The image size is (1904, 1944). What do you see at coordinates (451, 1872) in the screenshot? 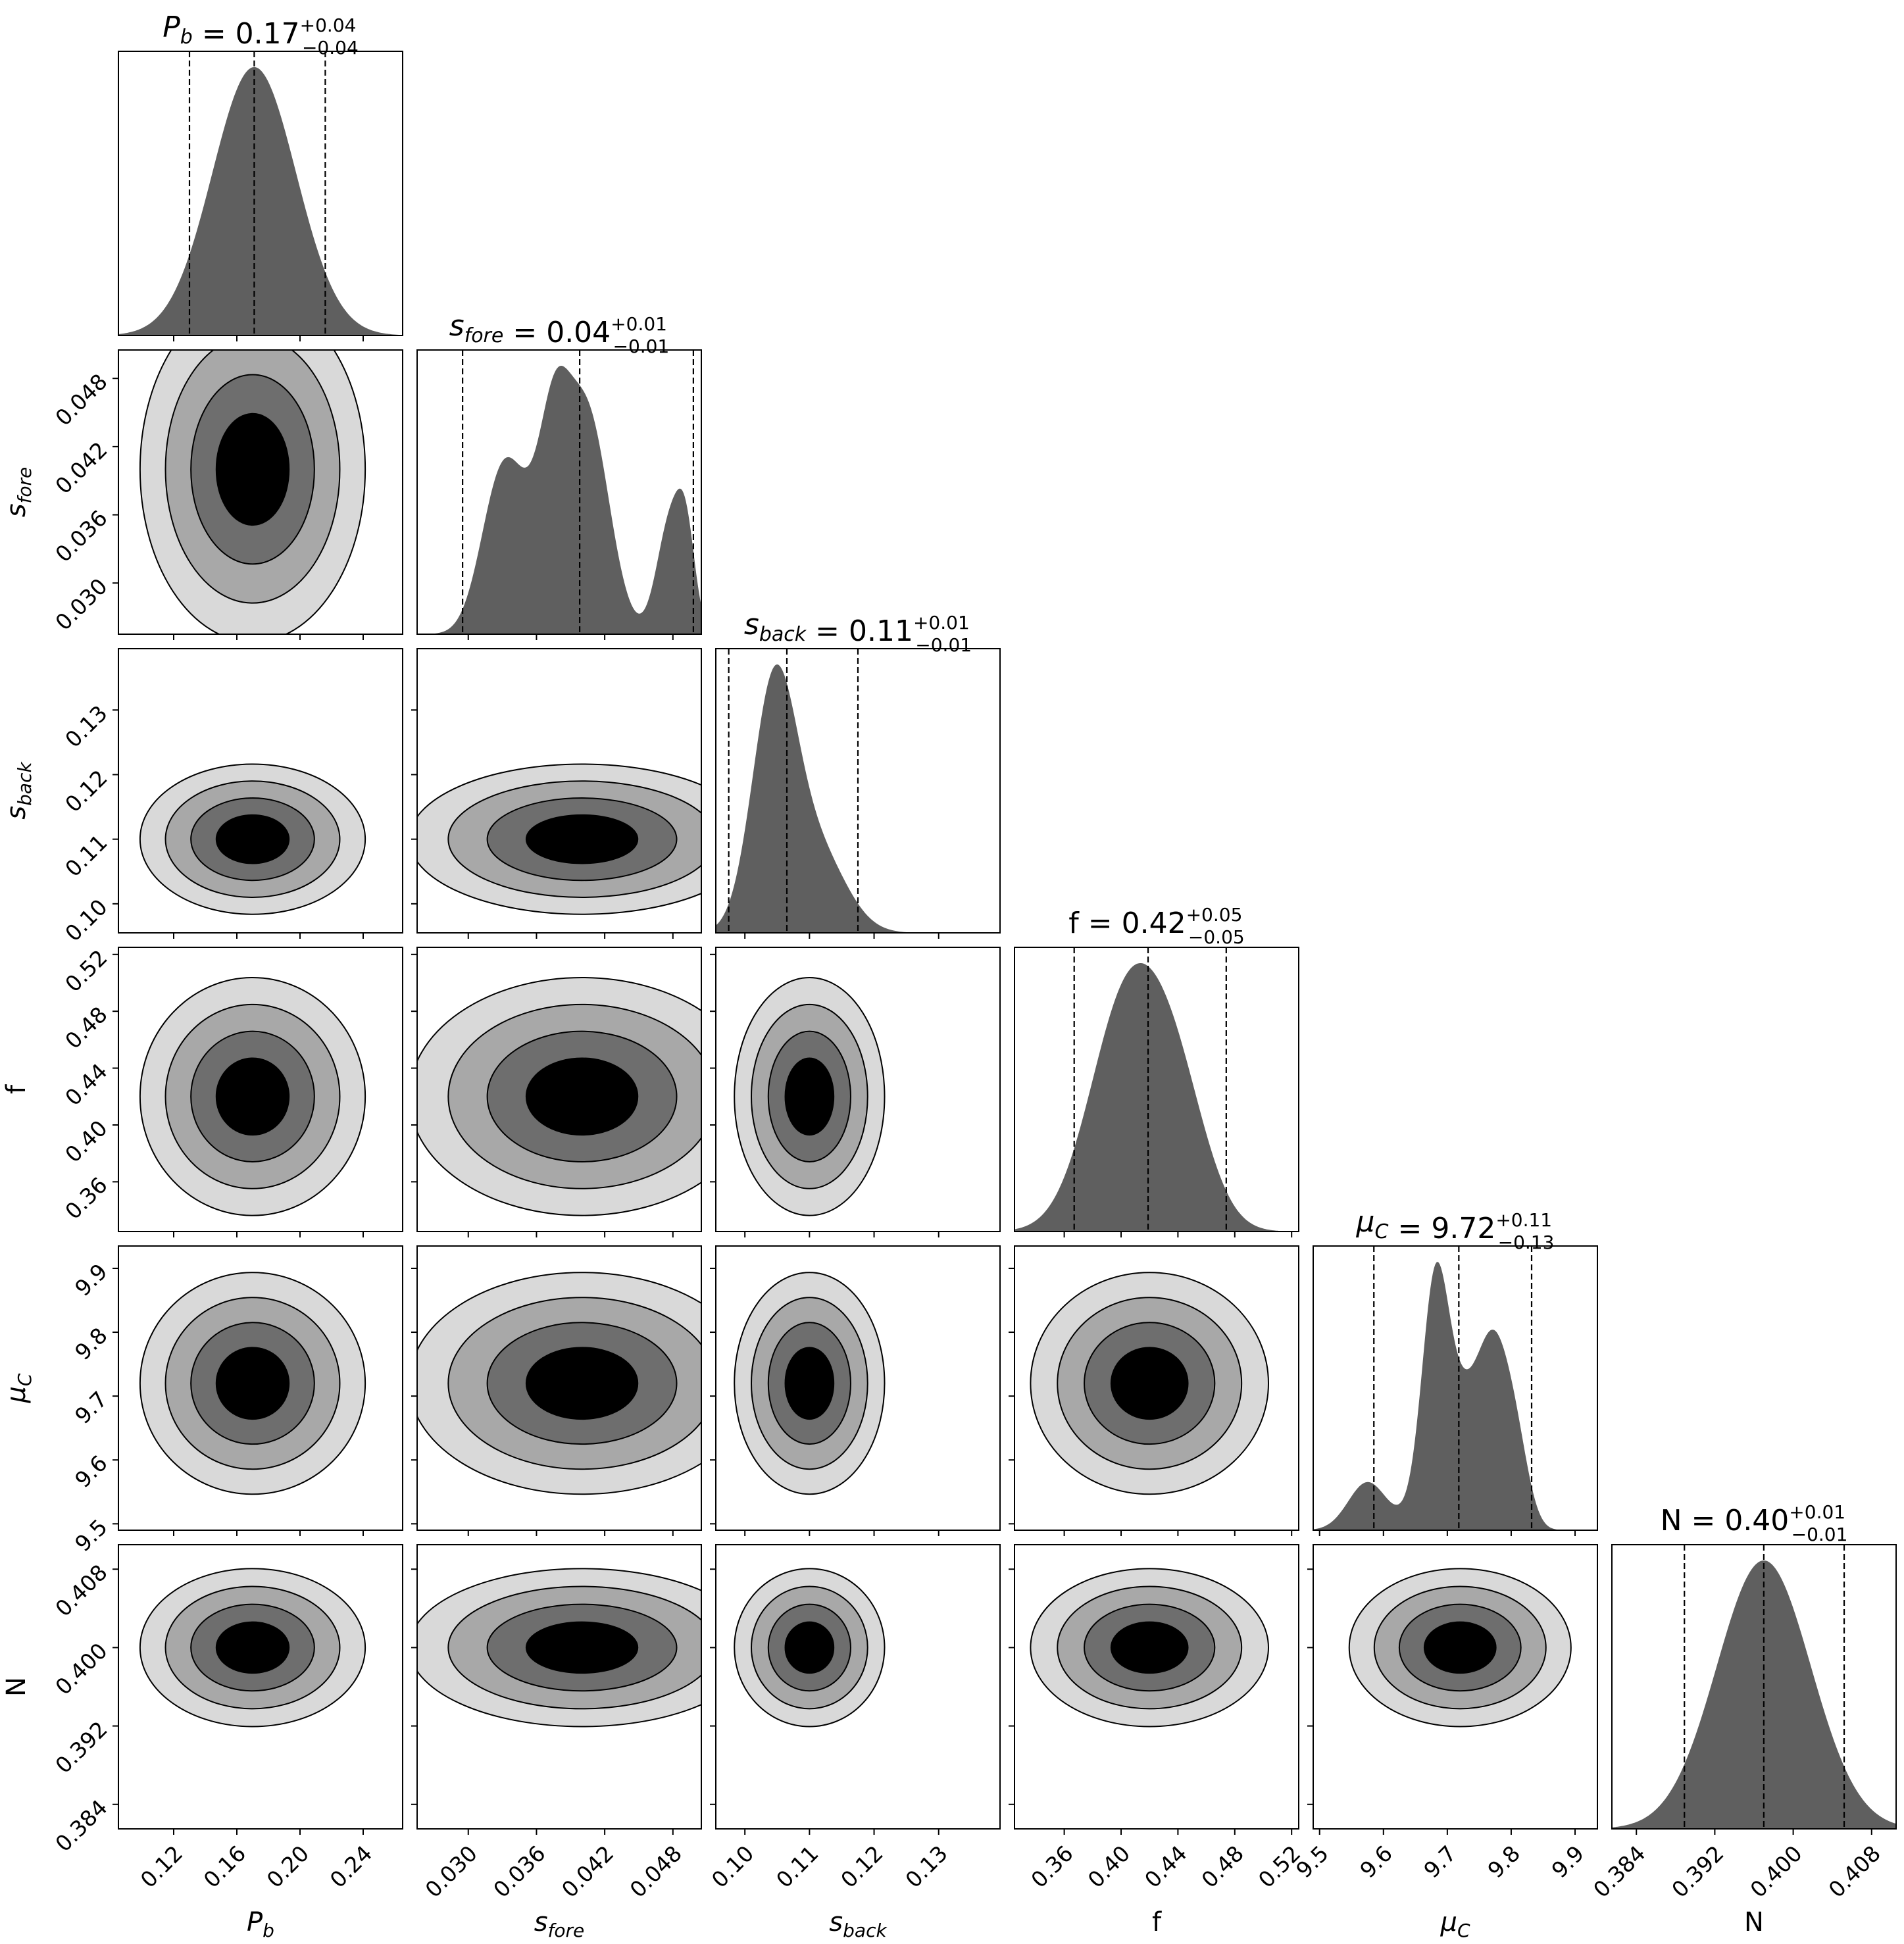
I see `xtick-label-sfore-0: 0.030` at bounding box center [451, 1872].